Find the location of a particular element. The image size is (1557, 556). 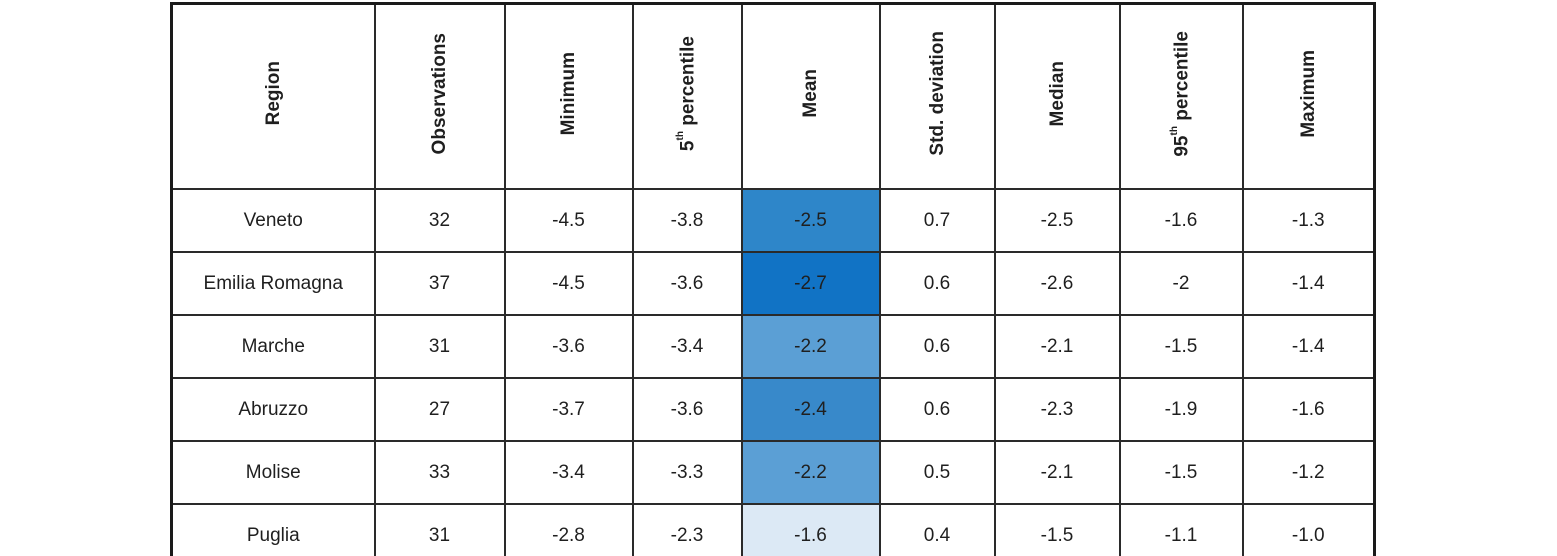

cell-observations: 37 is located at coordinates (439, 283).